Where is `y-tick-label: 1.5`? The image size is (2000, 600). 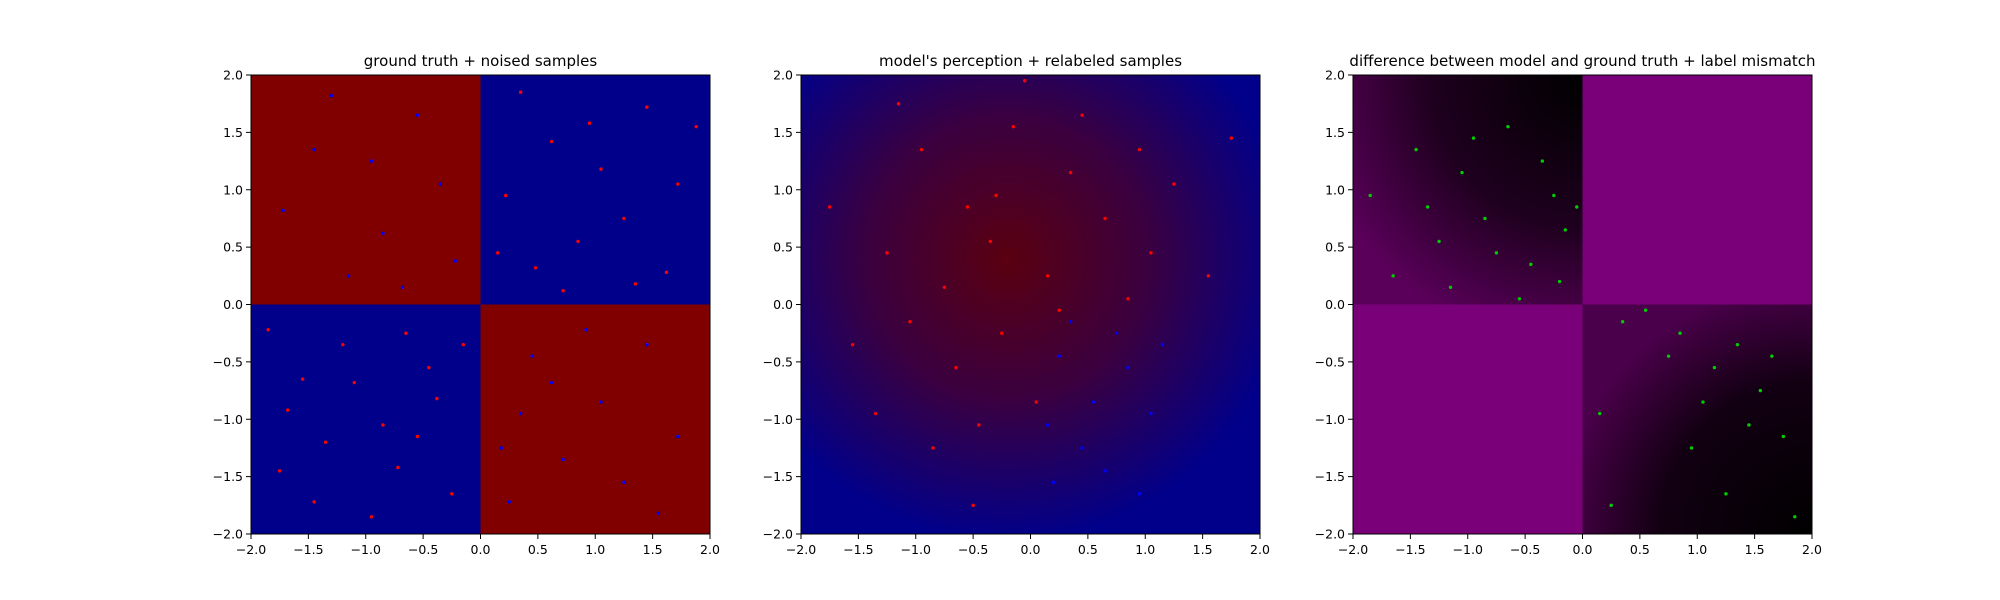 y-tick-label: 1.5 is located at coordinates (1335, 132).